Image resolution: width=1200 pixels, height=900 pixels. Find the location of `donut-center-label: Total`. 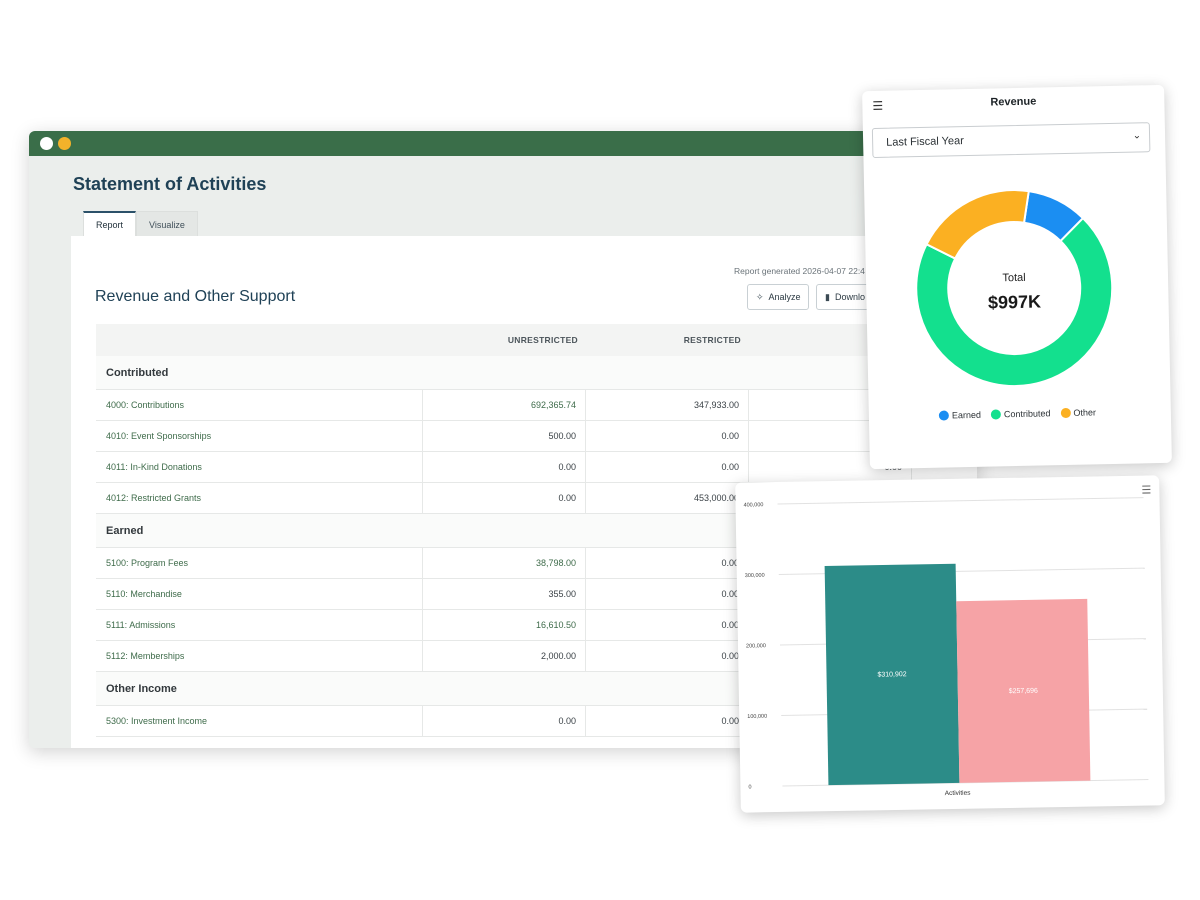

donut-center-label: Total is located at coordinates (1013, 278).